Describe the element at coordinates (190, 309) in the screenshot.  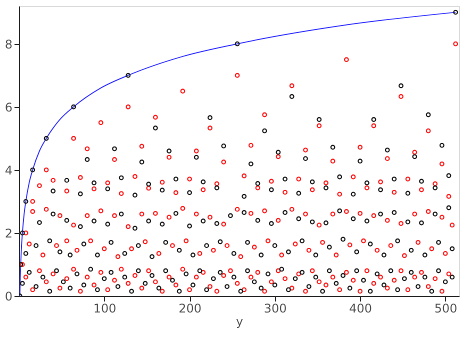
I see `x-tick-label: 200` at that location.